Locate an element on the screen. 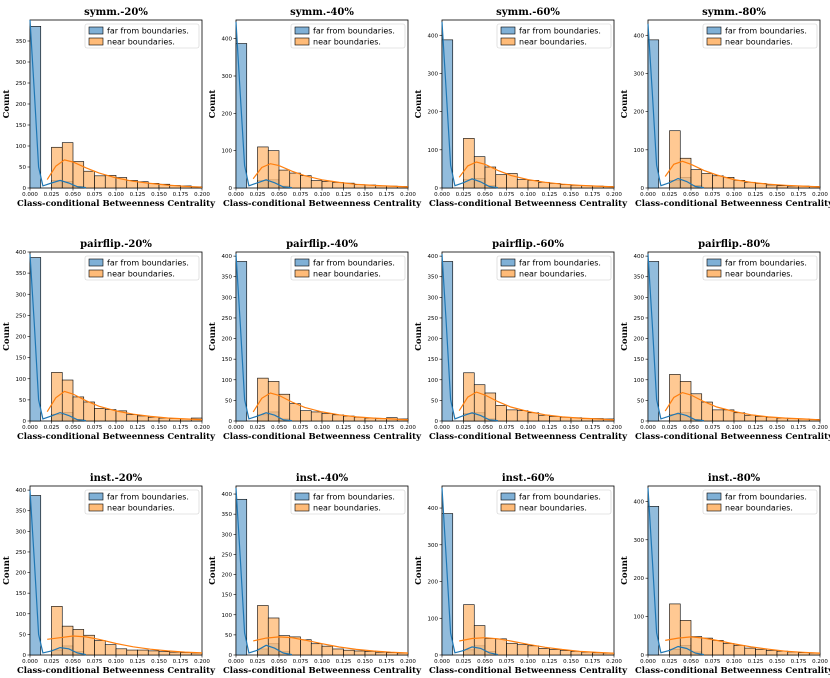 Image resolution: width=830 pixels, height=678 pixels. y-tick-label: 300 is located at coordinates (433, 546).